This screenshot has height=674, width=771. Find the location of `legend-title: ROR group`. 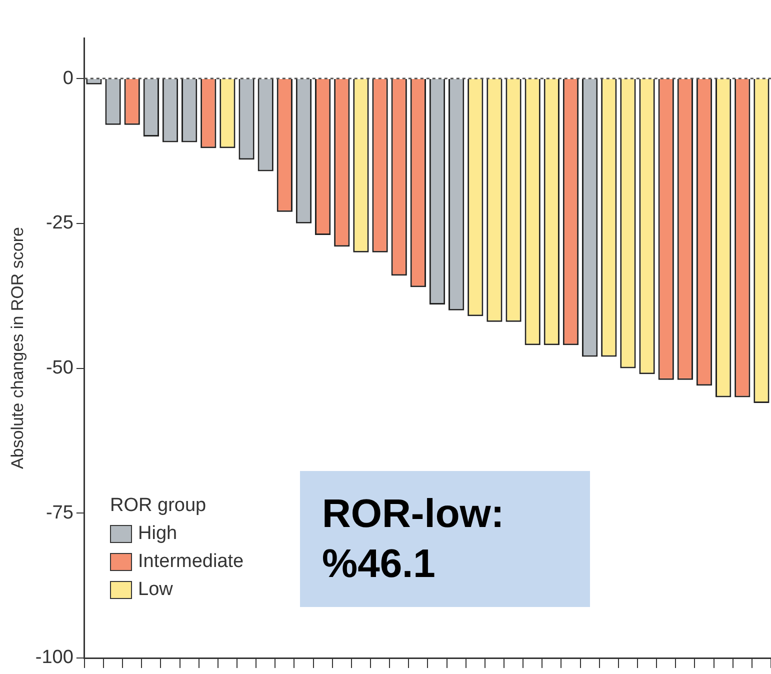

legend-title: ROR group is located at coordinates (159, 506).